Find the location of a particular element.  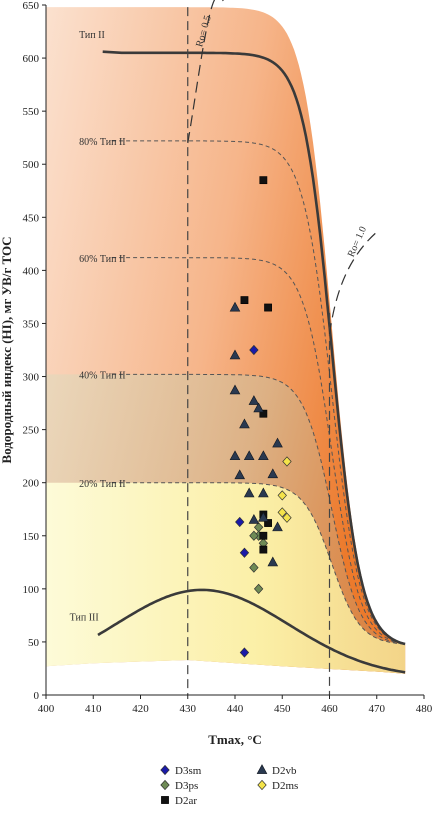

legend: D3sm D2vb D3ps D2ms D2ar is located at coordinates (229, 785).